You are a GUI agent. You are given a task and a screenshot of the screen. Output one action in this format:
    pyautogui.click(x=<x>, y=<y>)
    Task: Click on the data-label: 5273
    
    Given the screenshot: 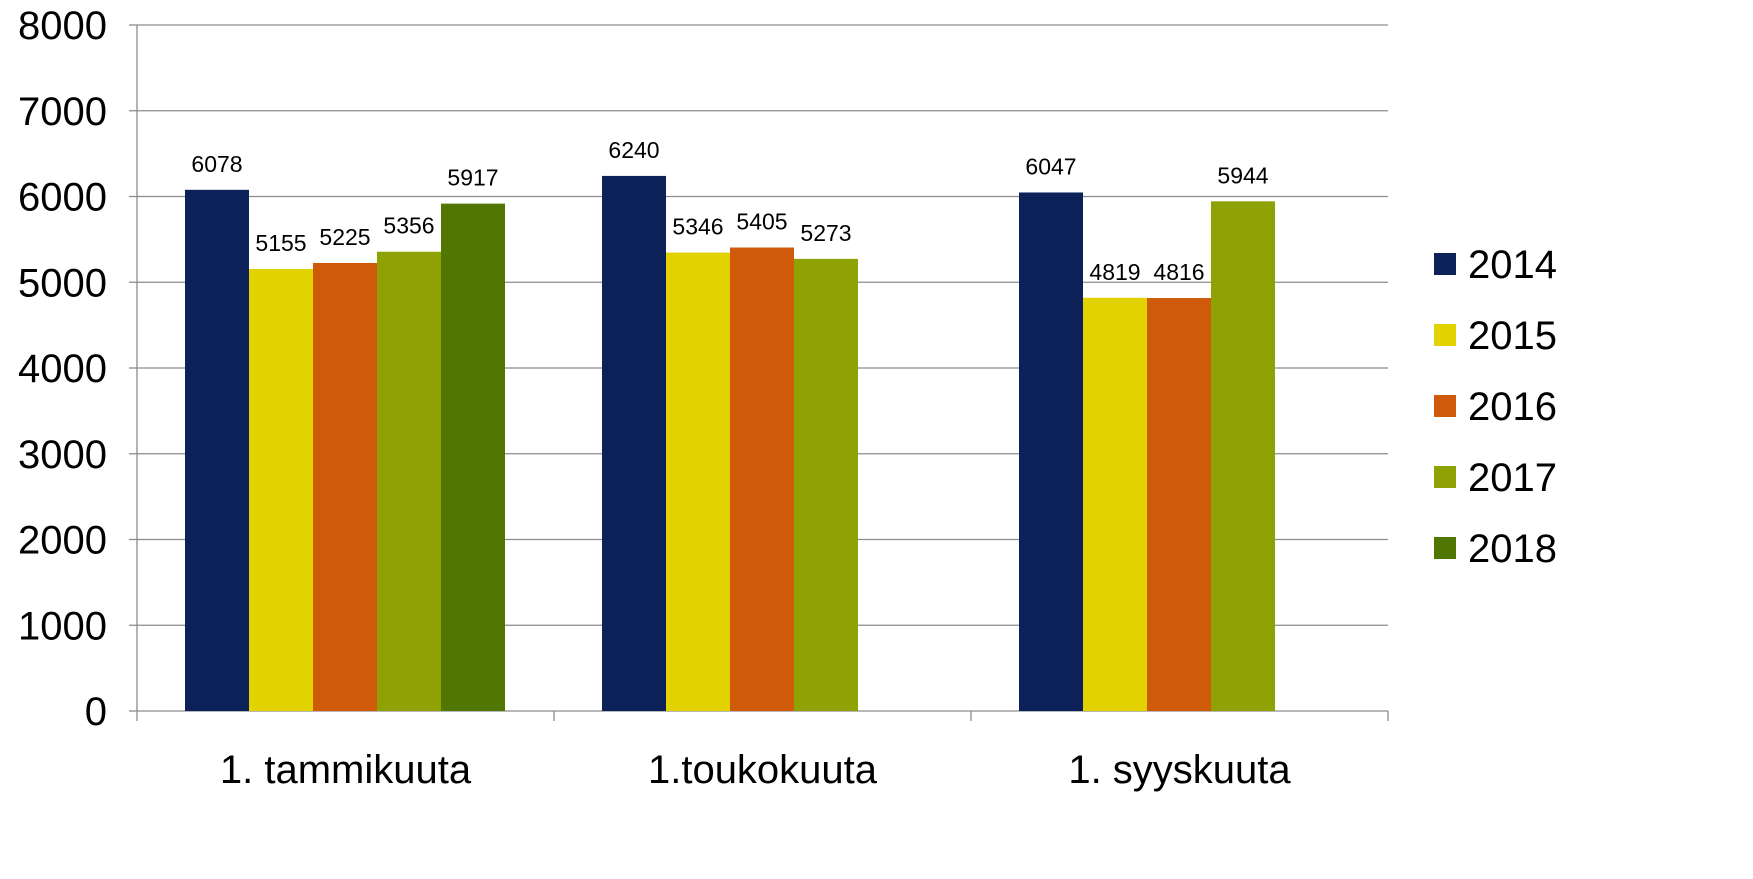 What is the action you would take?
    pyautogui.click(x=825, y=233)
    